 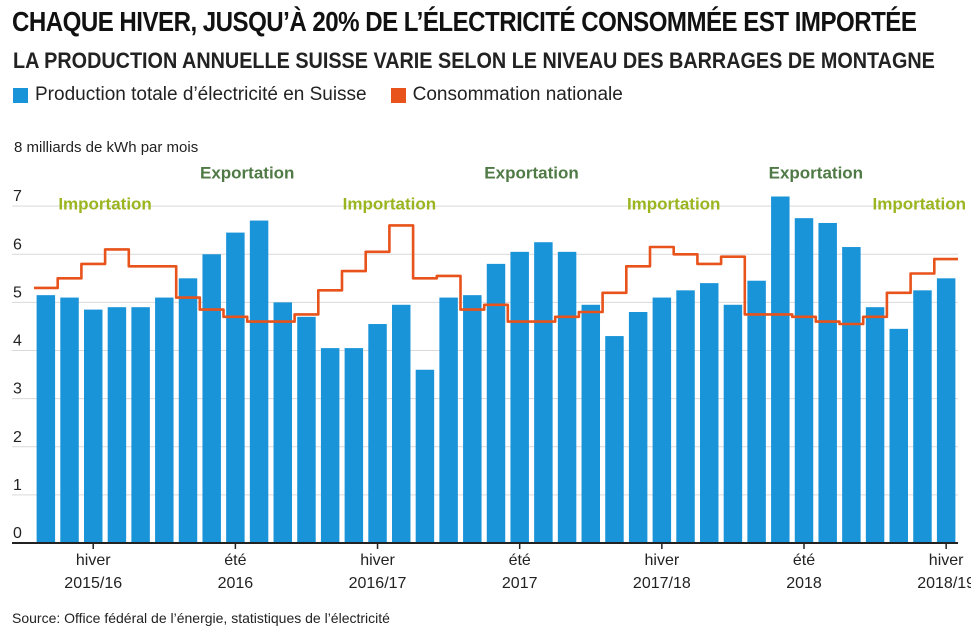 I want to click on y-tick-label: 2, so click(x=17, y=437).